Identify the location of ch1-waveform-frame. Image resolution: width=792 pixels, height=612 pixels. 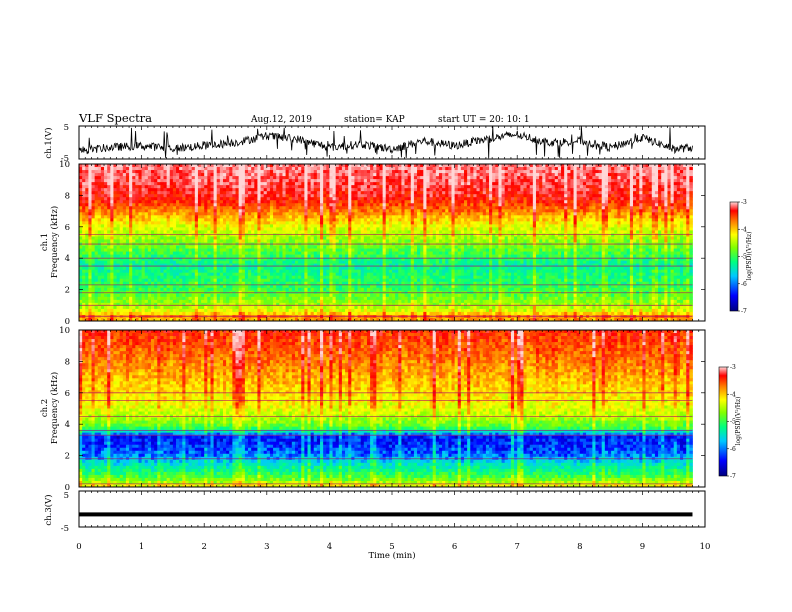
(392, 142).